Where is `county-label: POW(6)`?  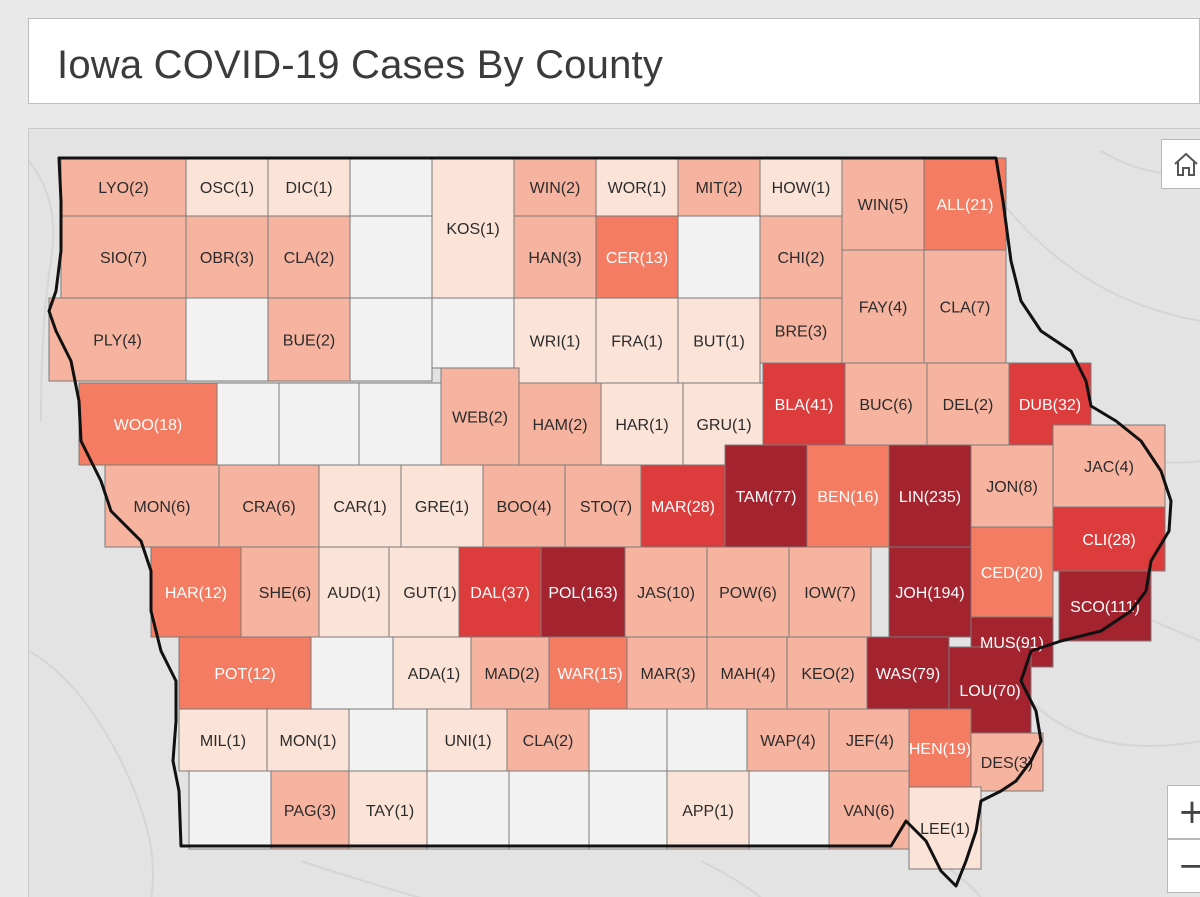 county-label: POW(6) is located at coordinates (748, 593).